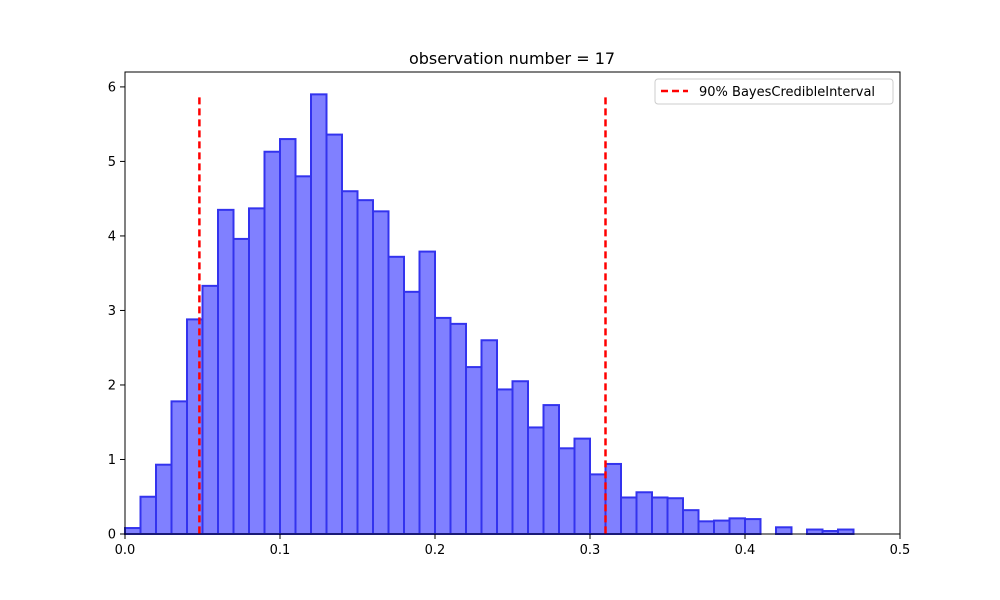  I want to click on legend-label: 90% BayesCredibleInterval, so click(787, 92).